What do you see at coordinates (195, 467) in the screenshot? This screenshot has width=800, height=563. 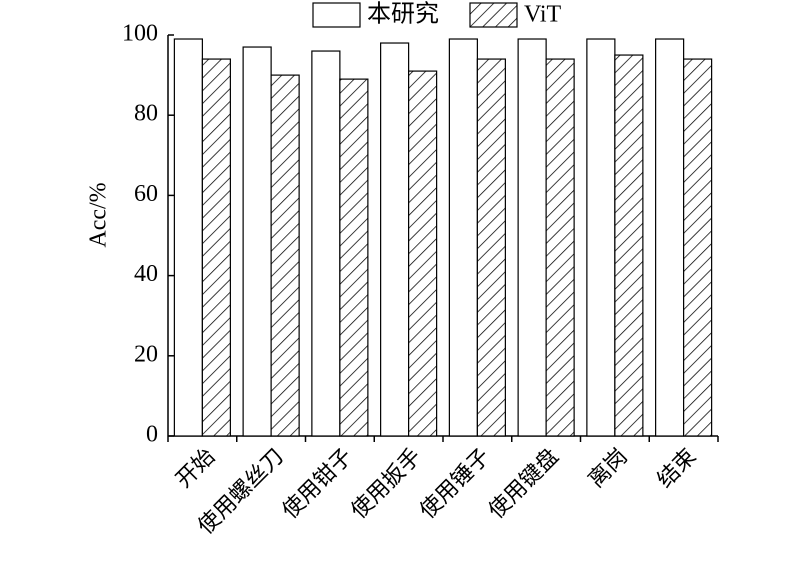 I see `x-tick-label: 开始` at bounding box center [195, 467].